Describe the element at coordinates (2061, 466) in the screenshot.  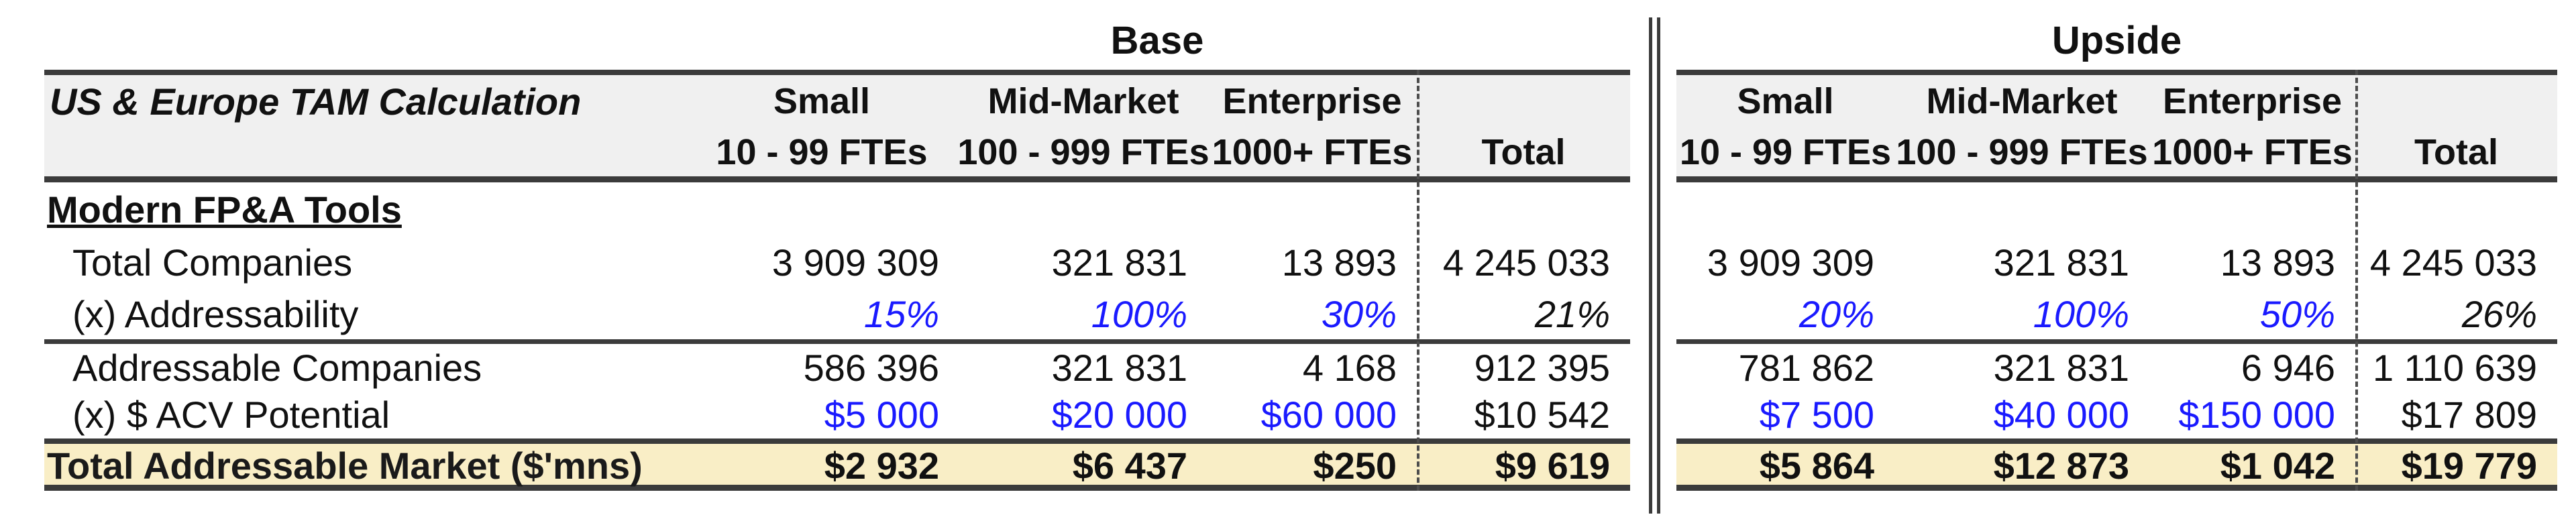
I see `cell-upside-tam-midmarket: $12 873` at that location.